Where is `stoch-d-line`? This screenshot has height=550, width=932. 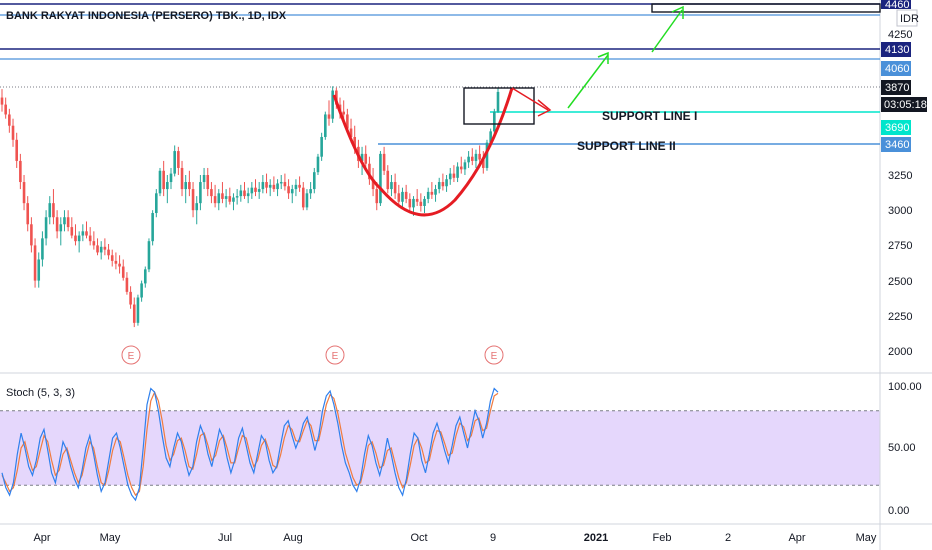 stoch-d-line is located at coordinates (250, 443).